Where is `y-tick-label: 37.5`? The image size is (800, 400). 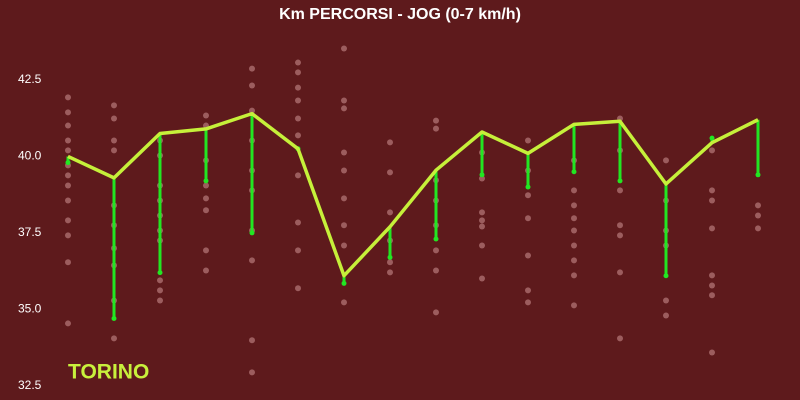 y-tick-label: 37.5 is located at coordinates (30, 232).